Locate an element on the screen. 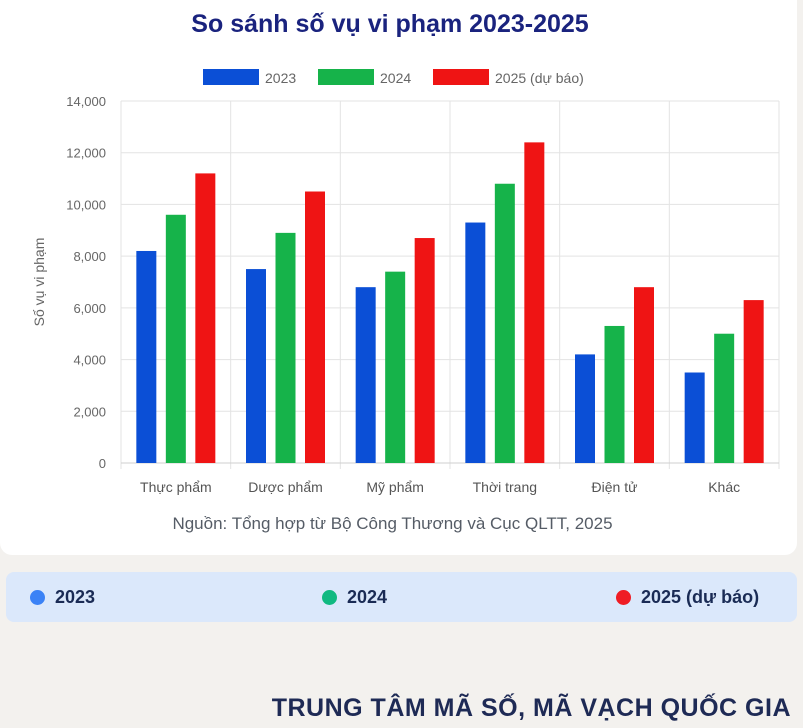 This screenshot has height=728, width=803. y-axis-label: Số vụ vi phạm is located at coordinates (39, 282).